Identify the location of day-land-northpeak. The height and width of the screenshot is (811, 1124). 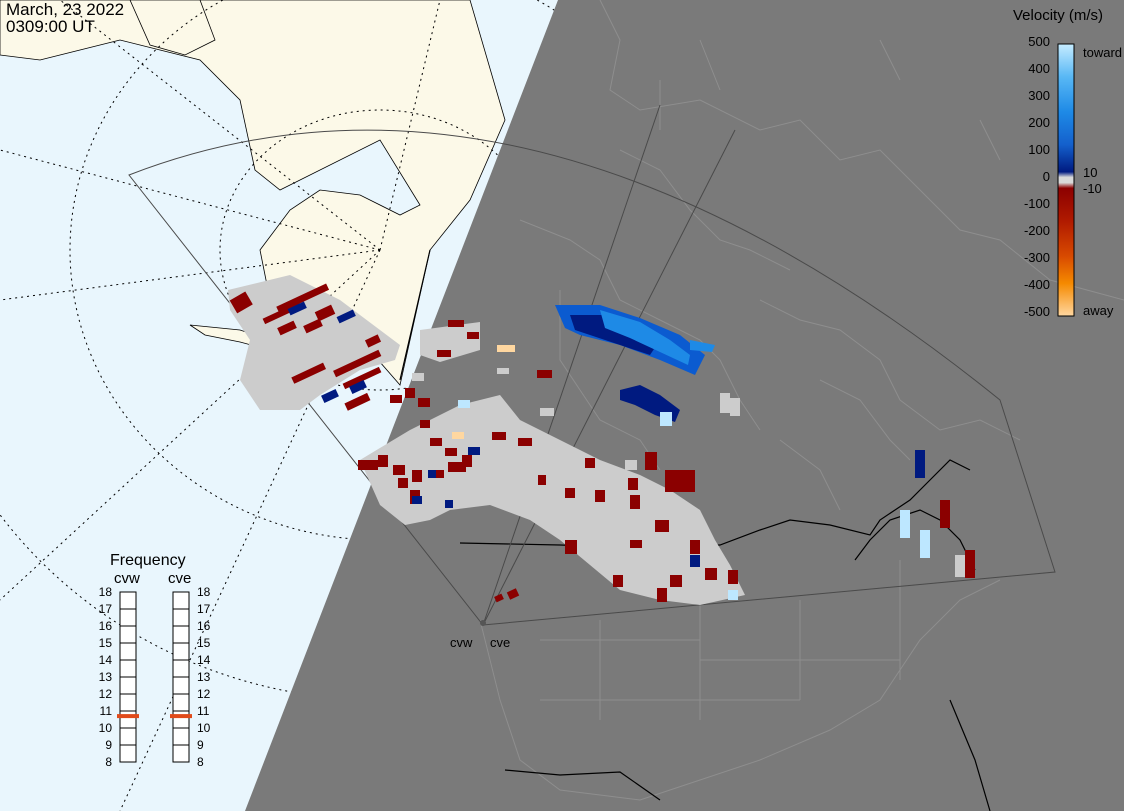
(172, 28).